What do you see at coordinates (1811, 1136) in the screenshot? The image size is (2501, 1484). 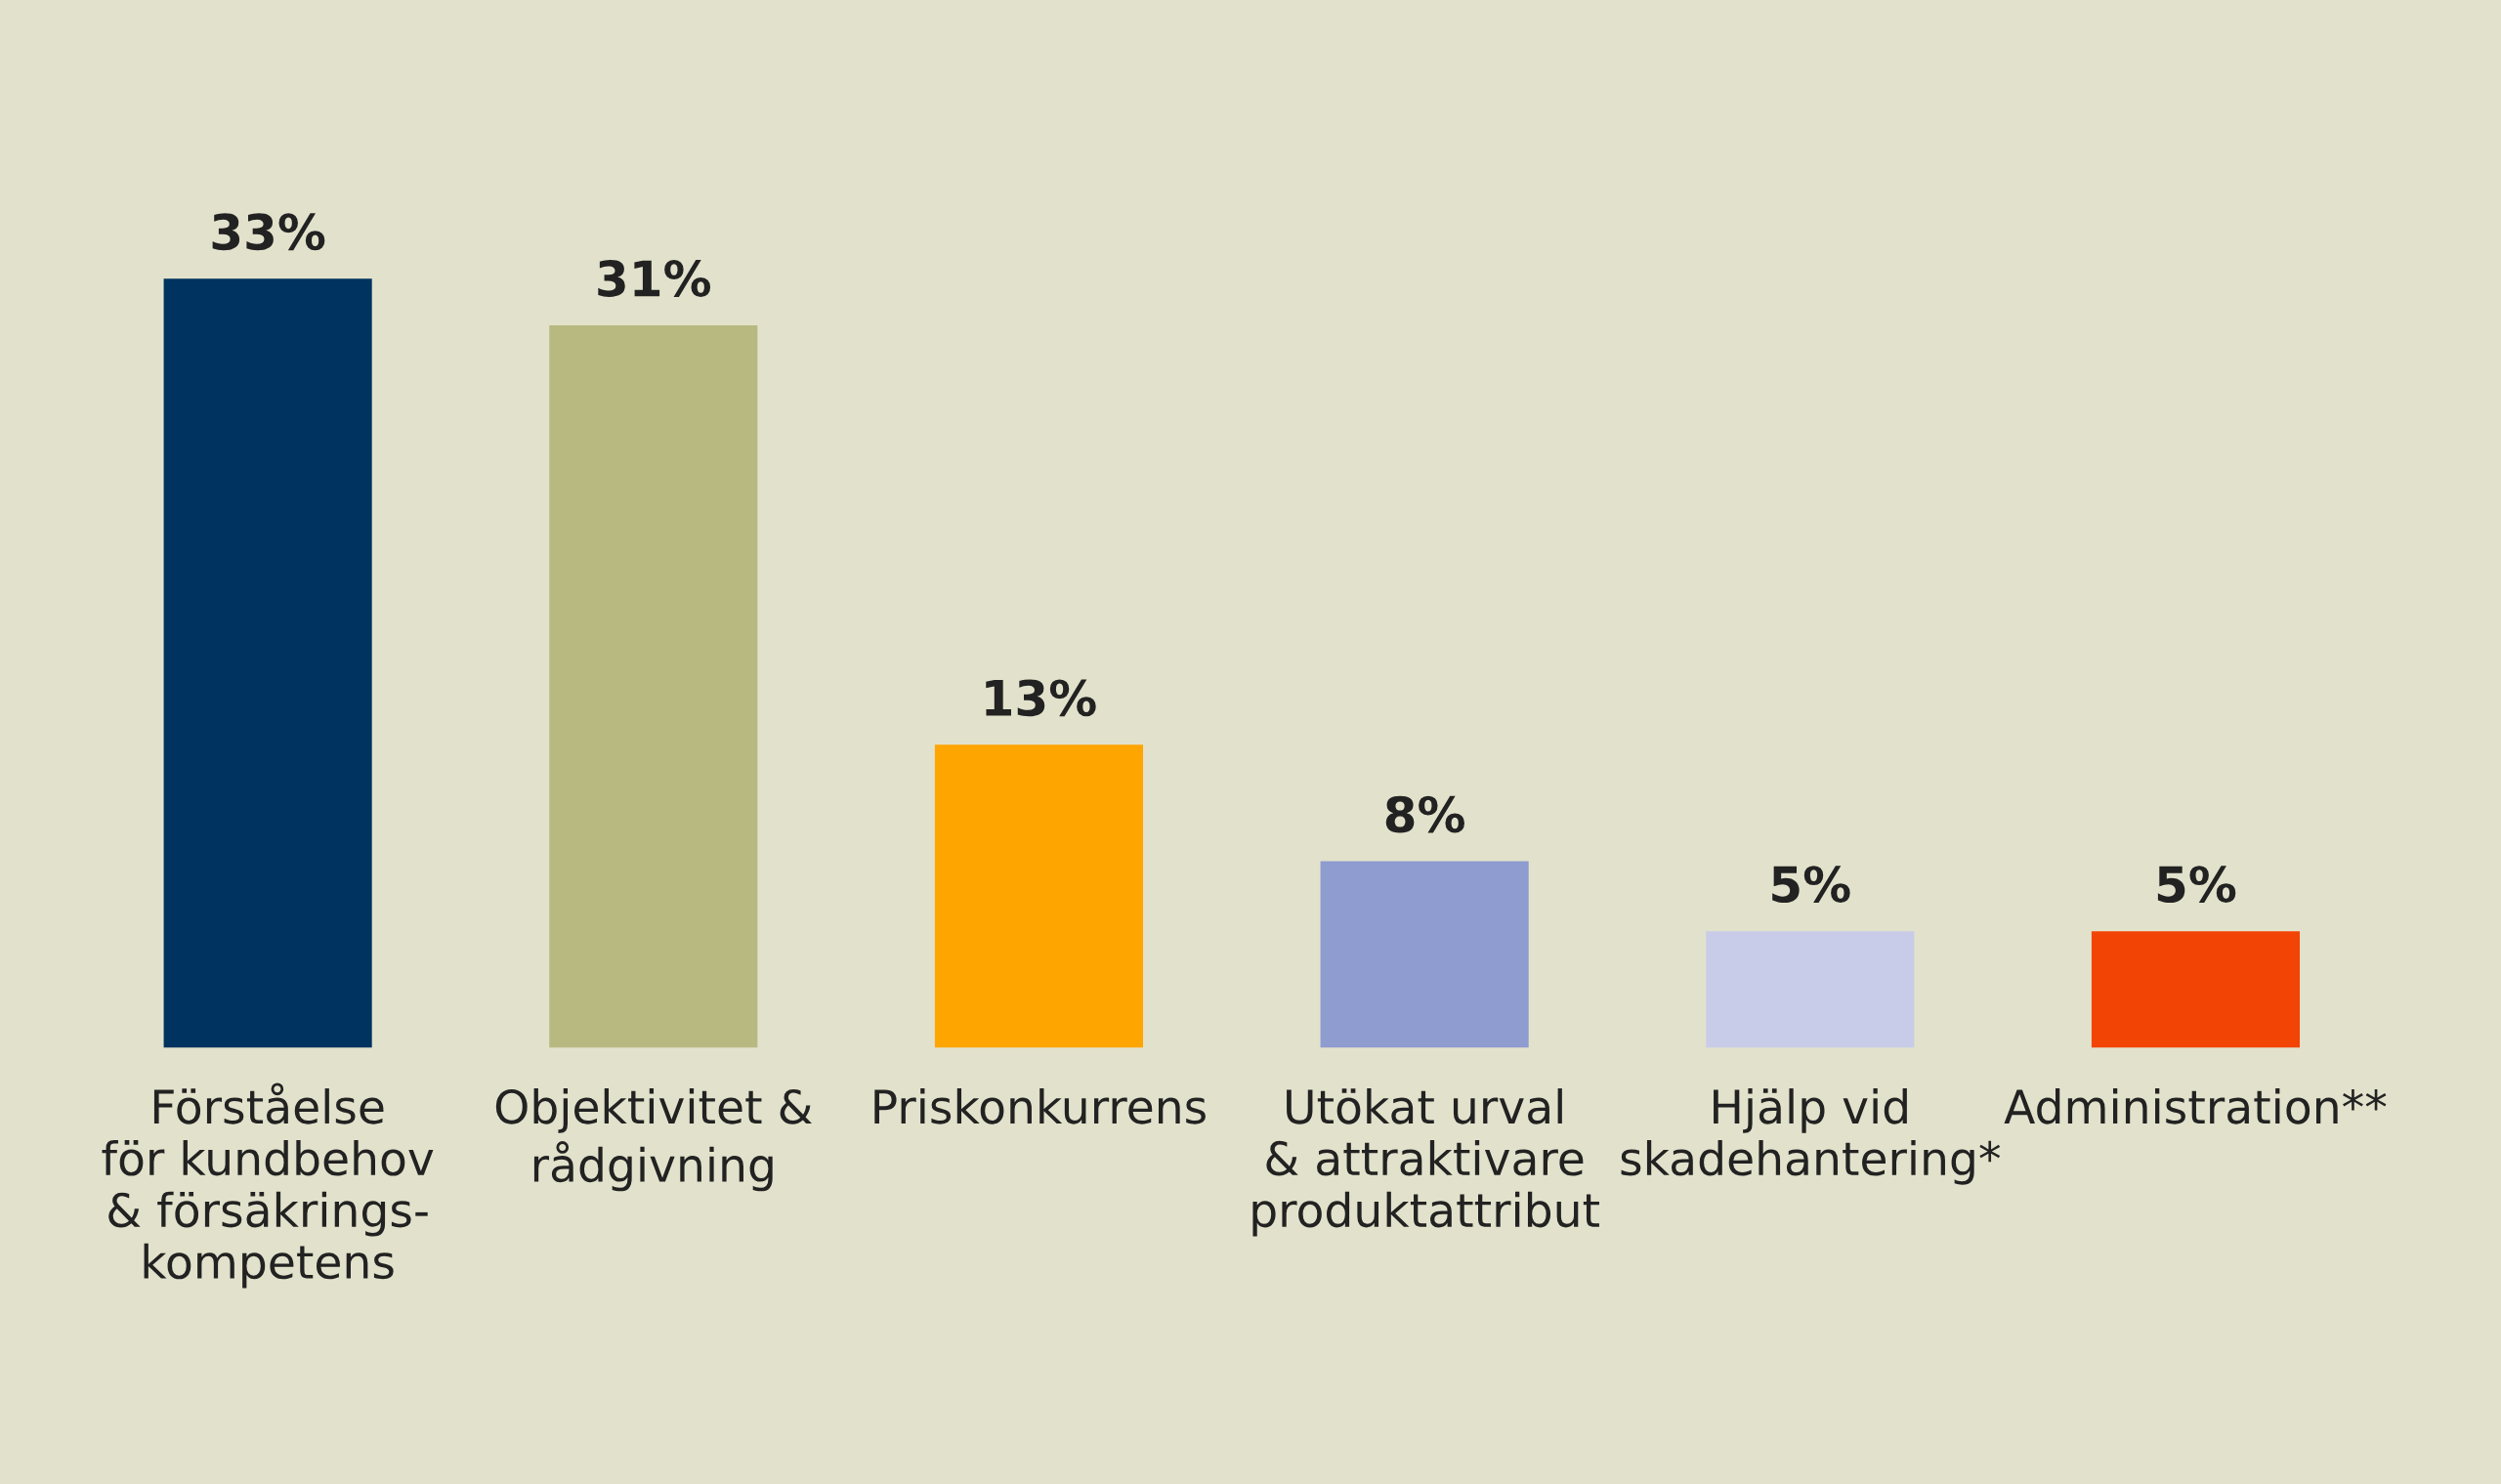 I see `x-tick-label: Hjälp vid skadehantering*` at bounding box center [1811, 1136].